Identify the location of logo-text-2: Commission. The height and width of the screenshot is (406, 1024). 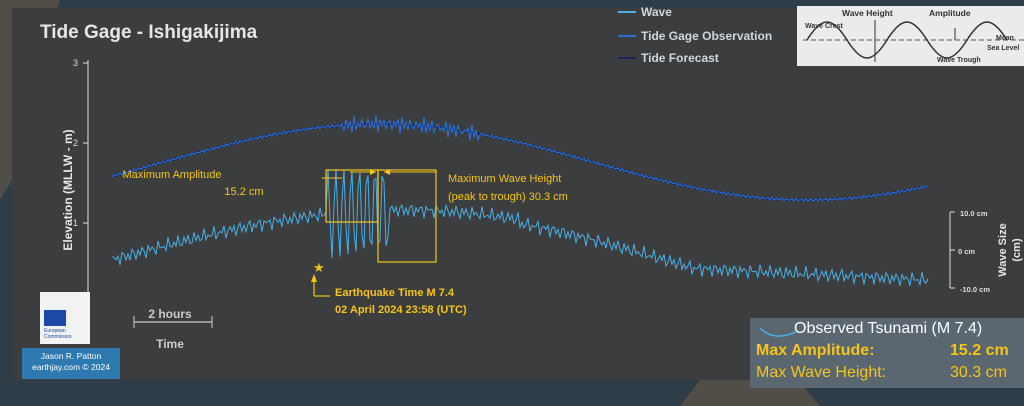
(58, 337).